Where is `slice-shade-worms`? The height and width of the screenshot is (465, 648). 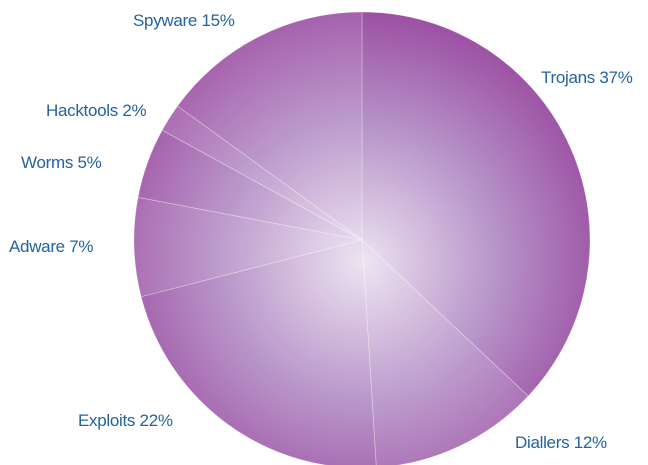
slice-shade-worms is located at coordinates (250, 185).